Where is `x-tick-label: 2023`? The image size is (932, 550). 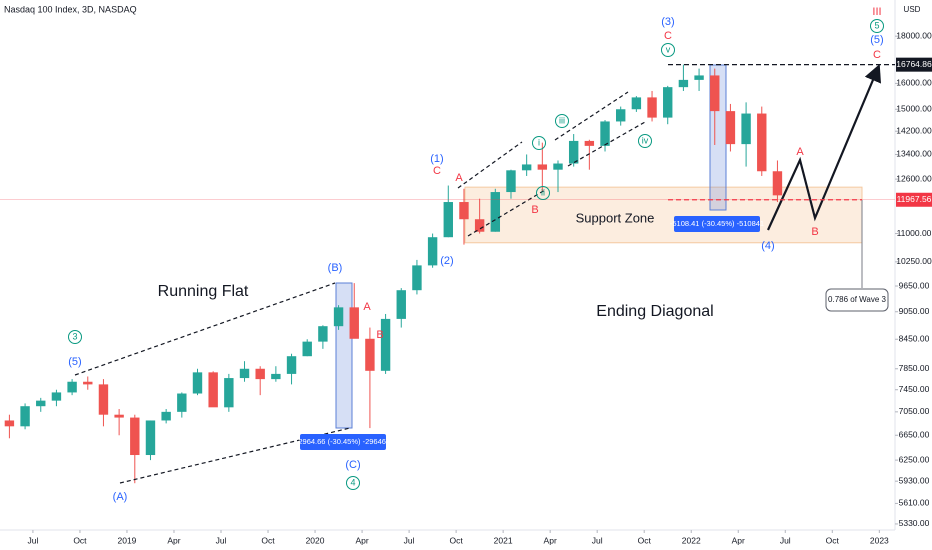
x-tick-label: 2023 is located at coordinates (879, 540).